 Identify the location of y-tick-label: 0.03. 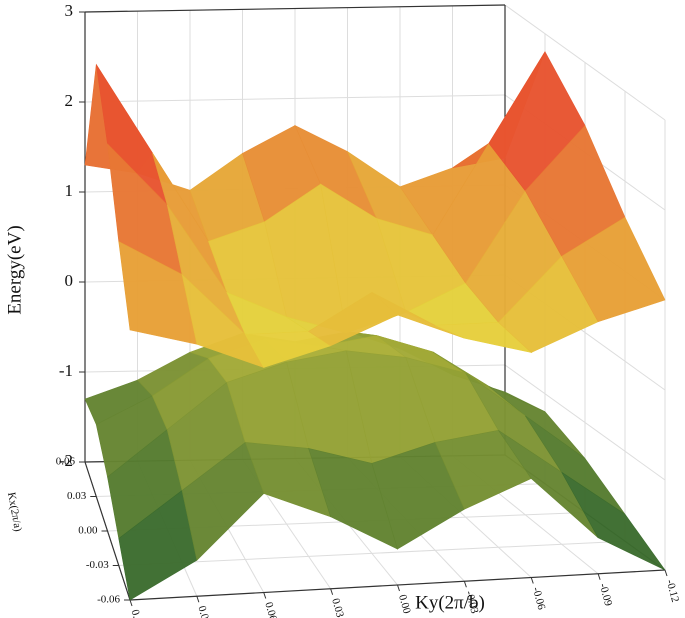
(77, 496).